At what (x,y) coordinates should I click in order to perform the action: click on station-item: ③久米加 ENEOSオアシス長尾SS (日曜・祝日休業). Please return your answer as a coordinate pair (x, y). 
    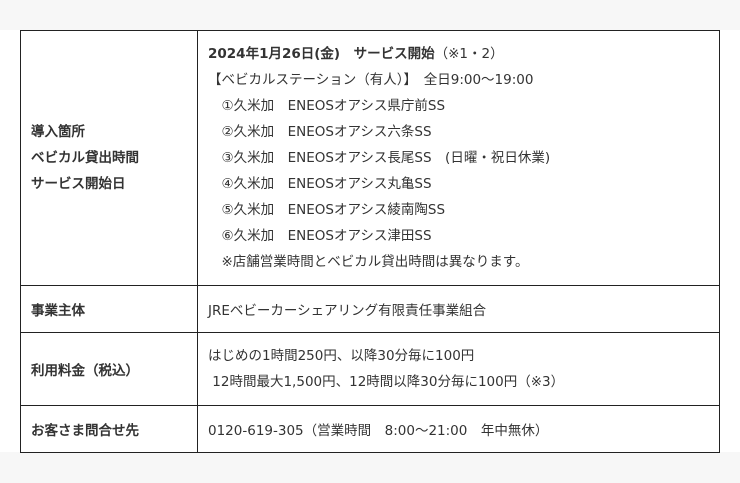
    Looking at the image, I should click on (379, 158).